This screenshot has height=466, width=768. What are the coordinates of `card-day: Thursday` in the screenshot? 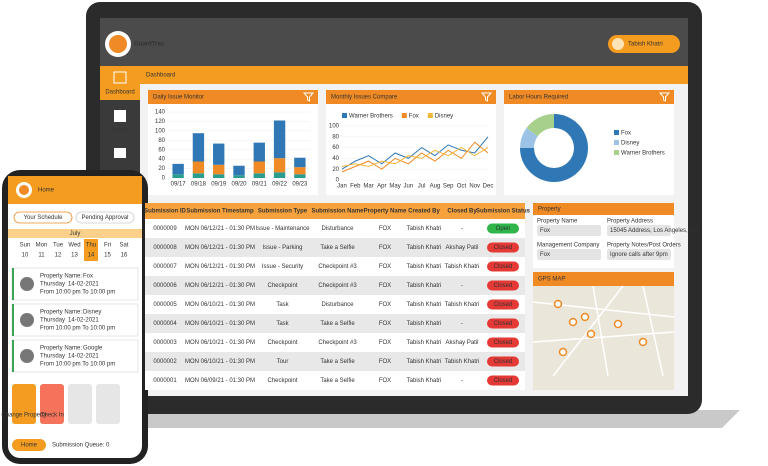 It's located at (52, 321).